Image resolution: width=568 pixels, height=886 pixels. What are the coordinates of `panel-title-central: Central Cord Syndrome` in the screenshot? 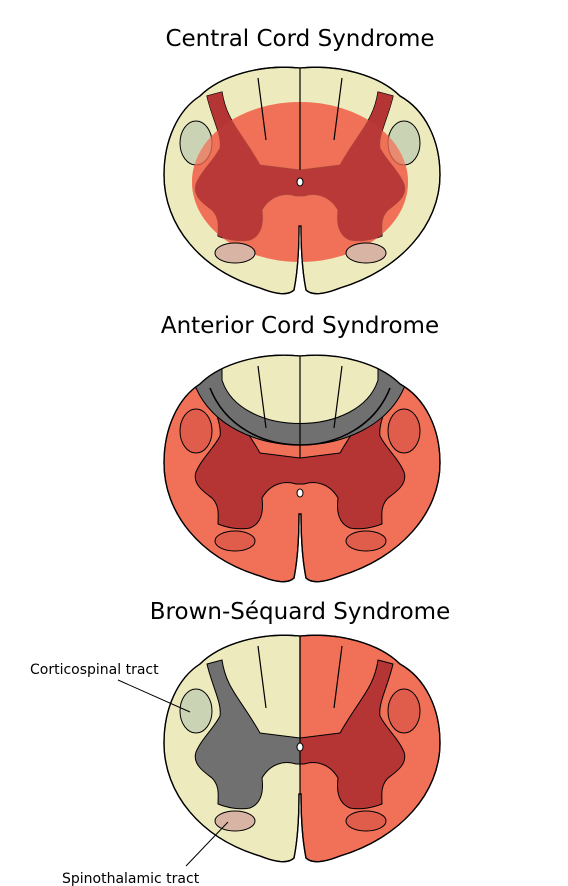 It's located at (299, 39).